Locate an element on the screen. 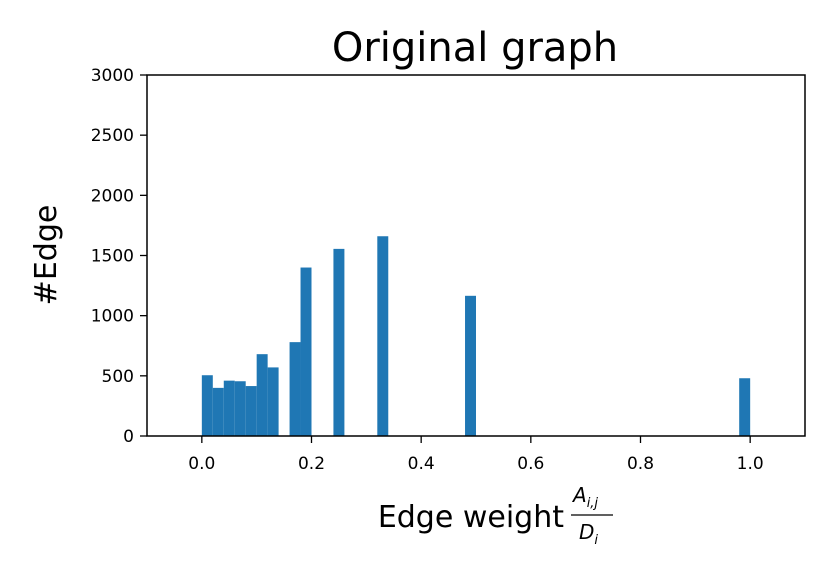 This screenshot has height=581, width=830. x-axis-fraction-numerator: Ai,j is located at coordinates (584, 497).